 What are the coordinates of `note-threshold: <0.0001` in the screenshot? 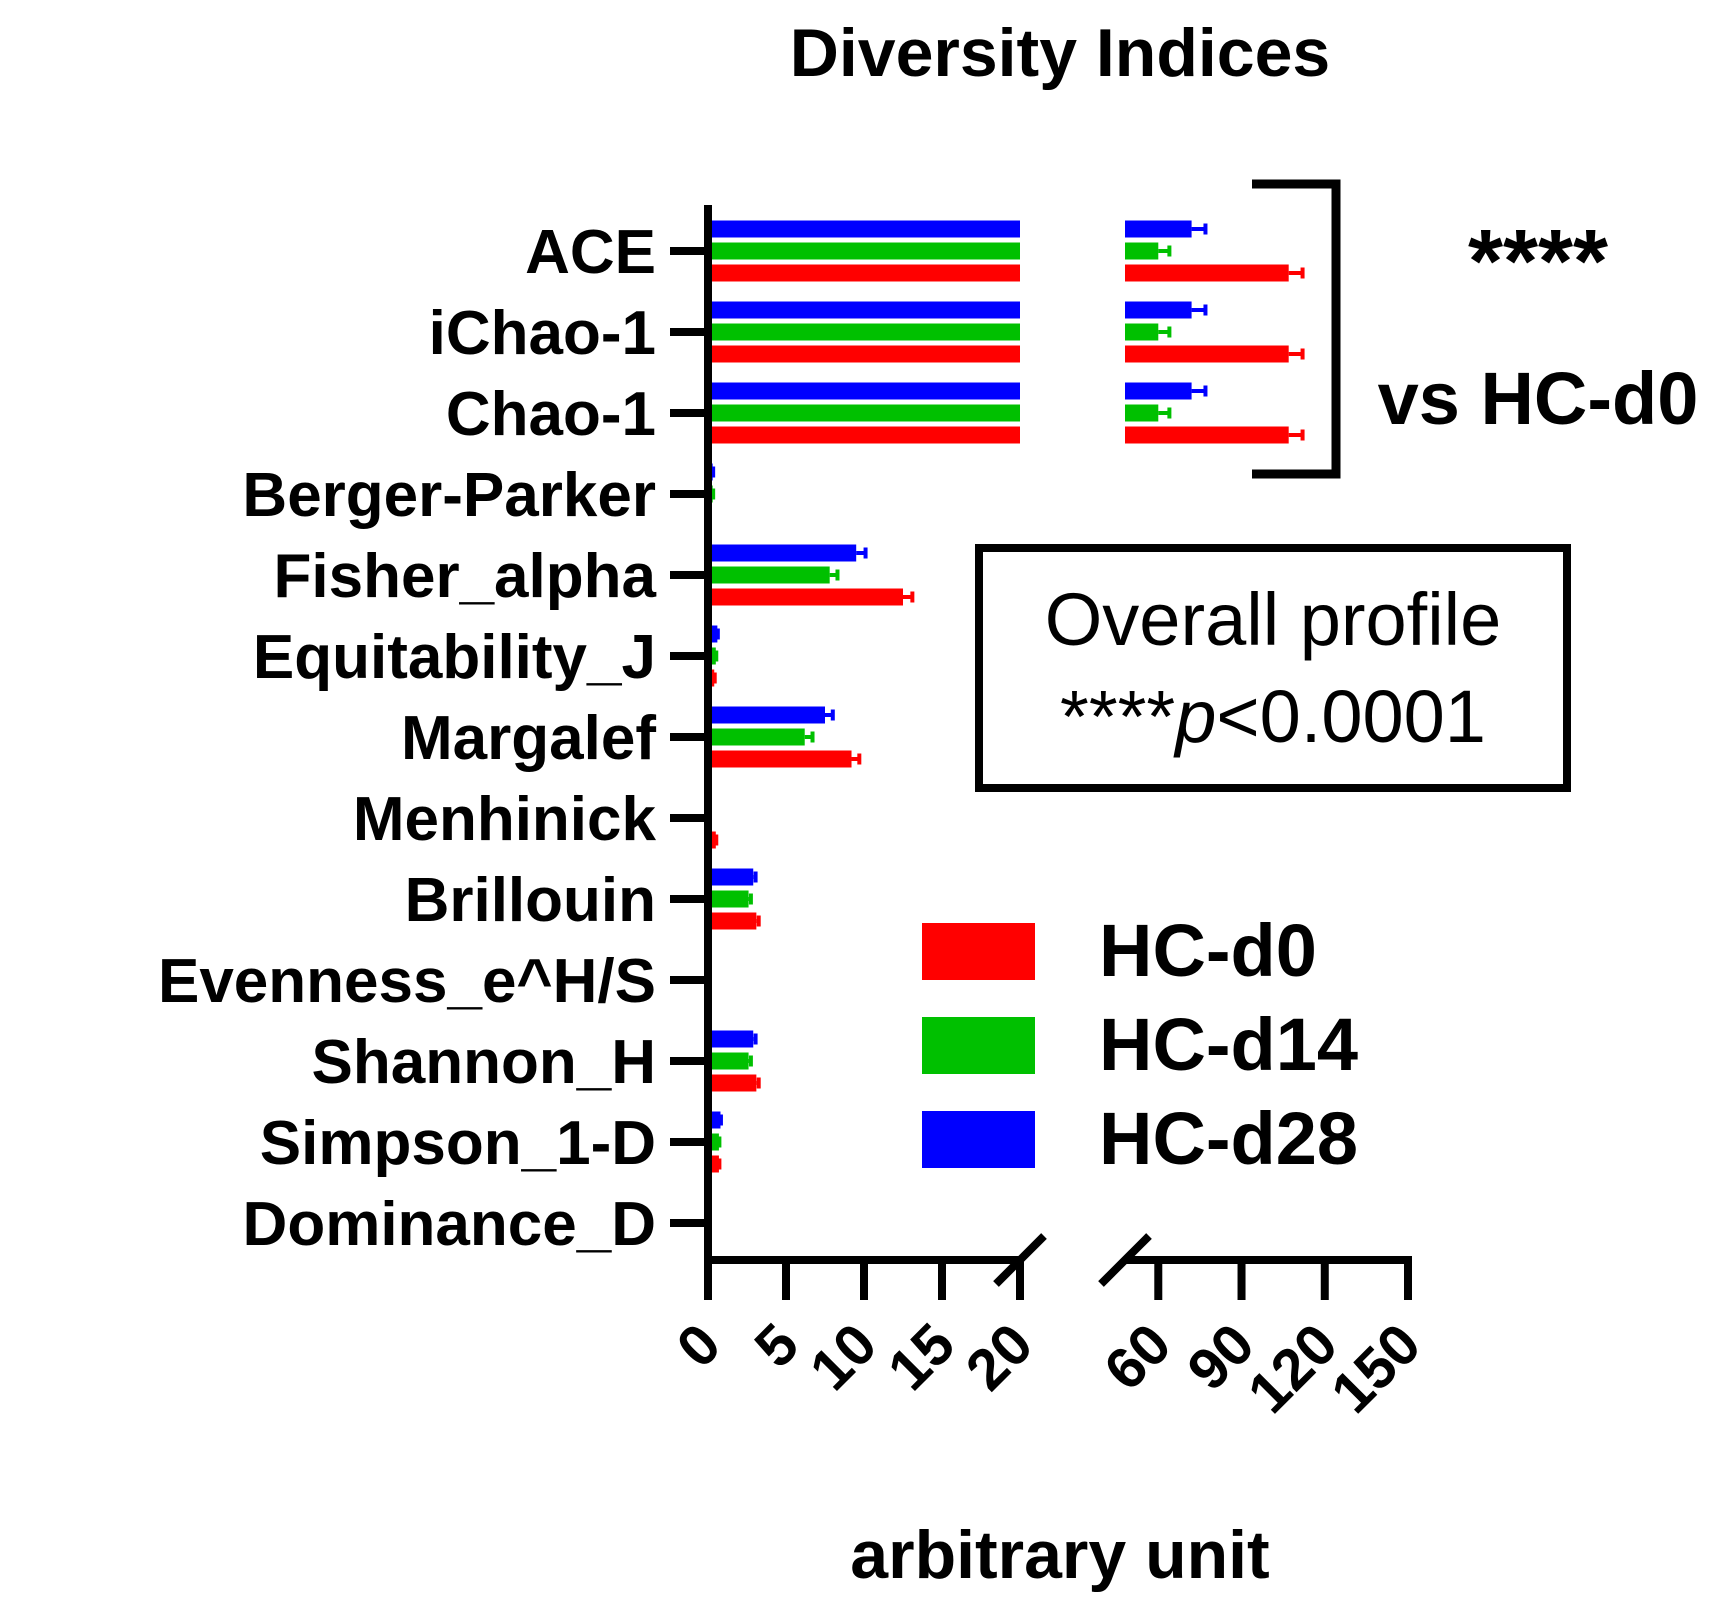 It's located at (1351, 716).